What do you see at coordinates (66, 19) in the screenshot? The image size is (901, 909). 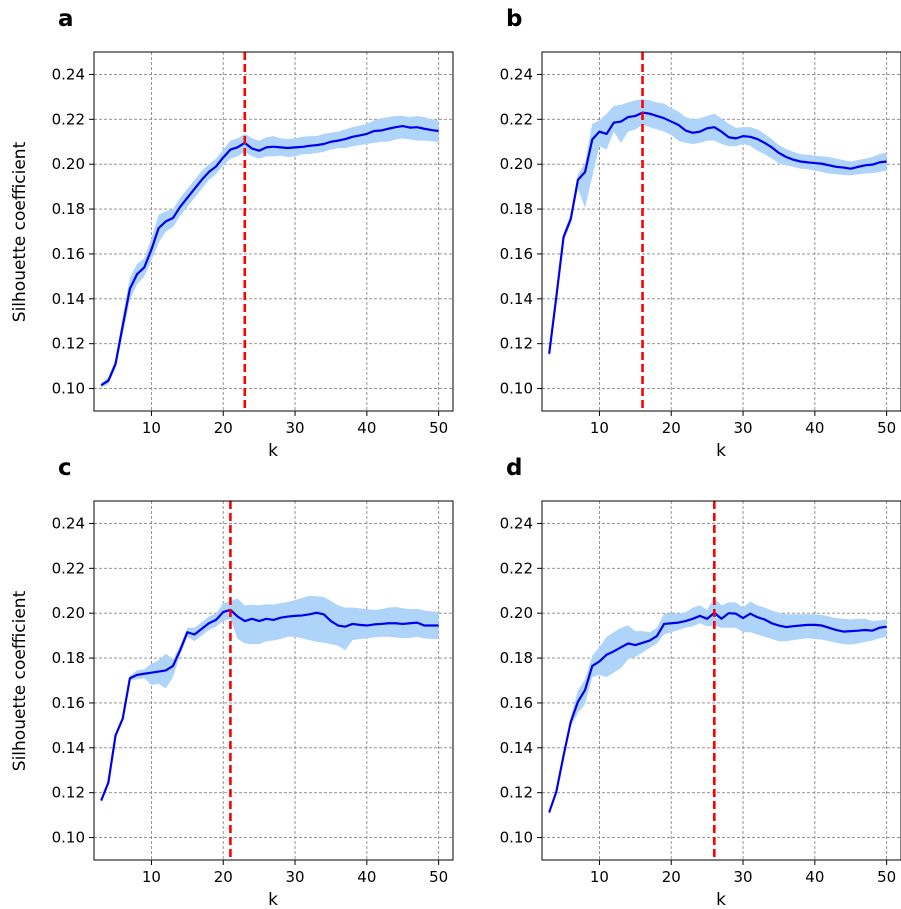 I see `panel-label: a` at bounding box center [66, 19].